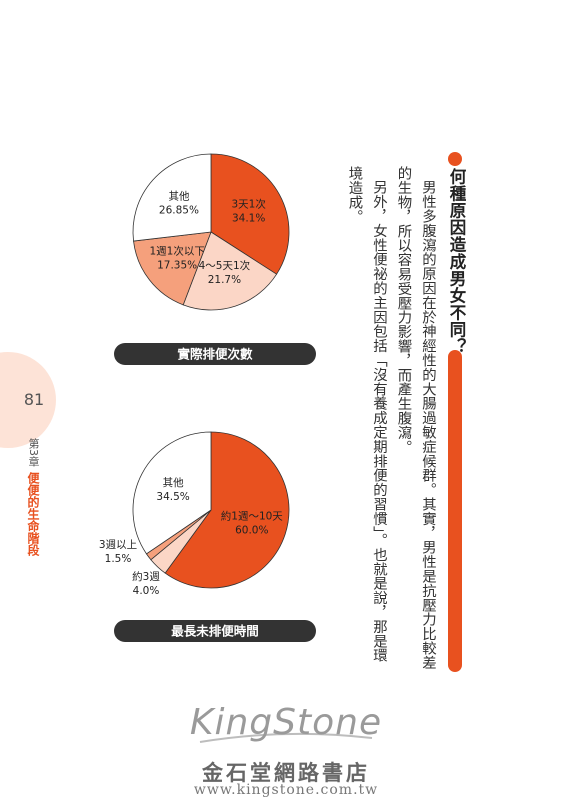 The width and height of the screenshot is (572, 800). What do you see at coordinates (286, 772) in the screenshot?
I see `watermark-name: 金石堂網路書店` at bounding box center [286, 772].